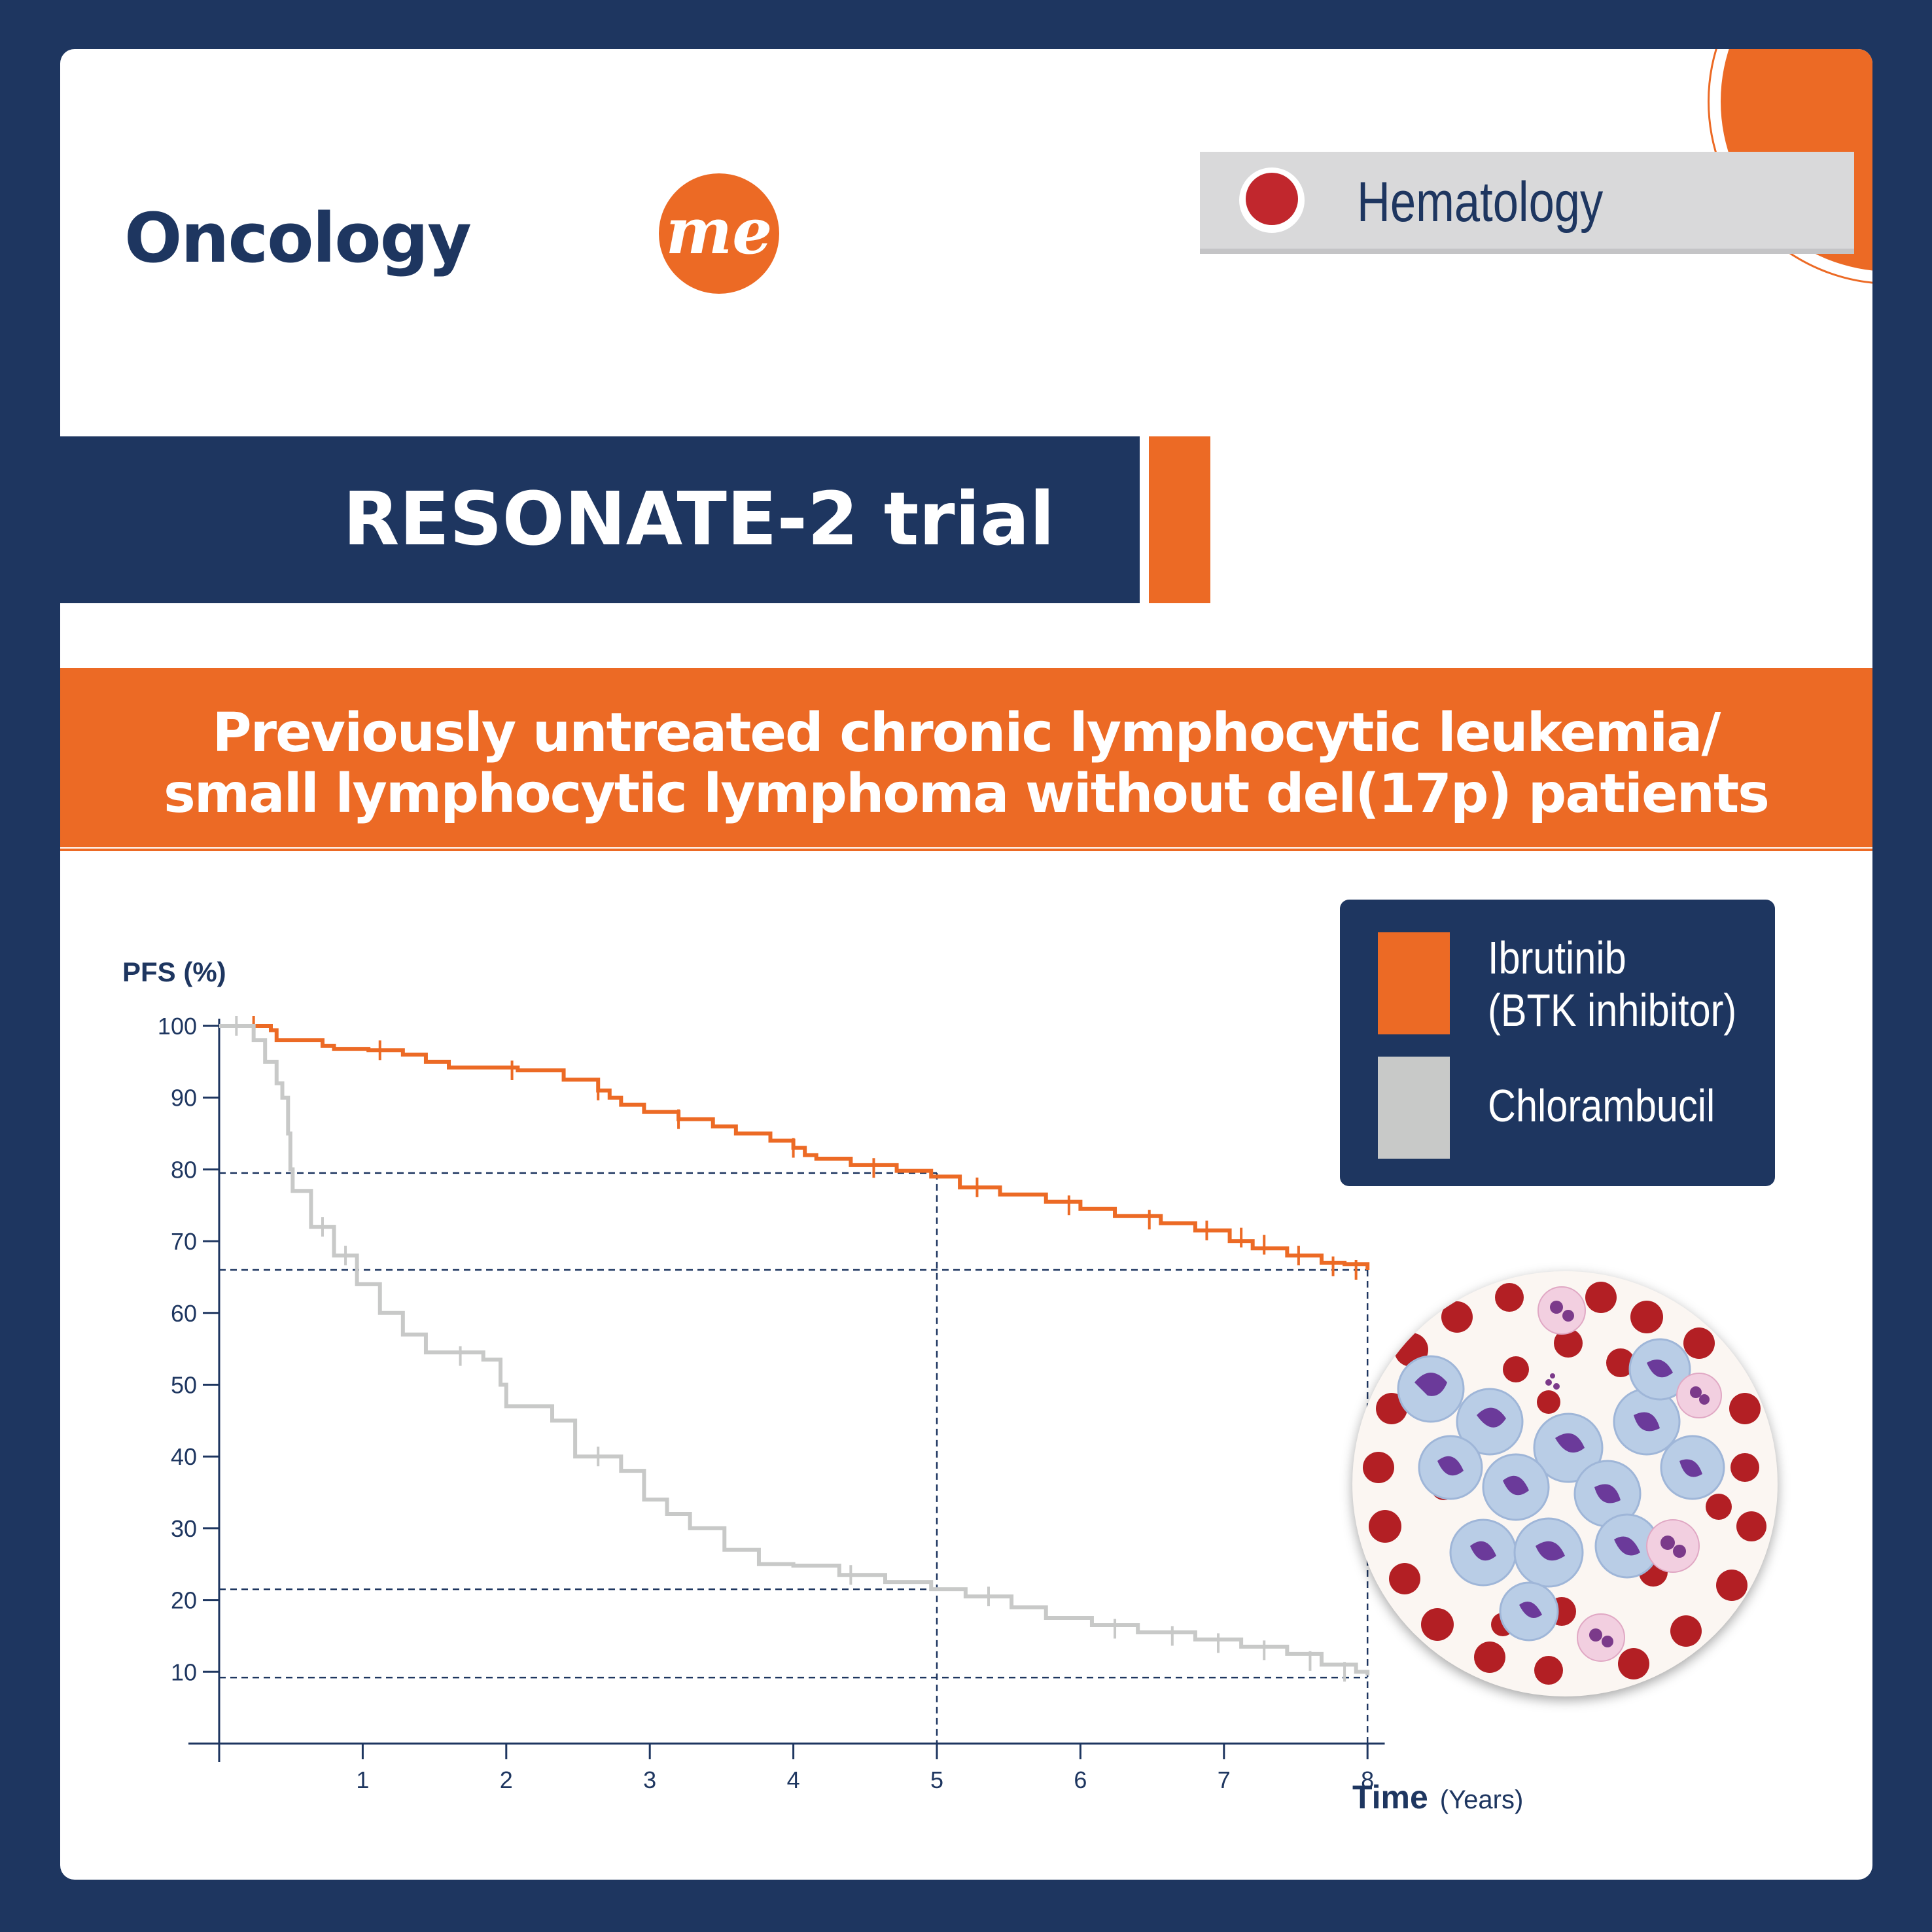 This screenshot has height=1932, width=1932. Describe the element at coordinates (793, 1779) in the screenshot. I see `x-tick-label: 4` at that location.